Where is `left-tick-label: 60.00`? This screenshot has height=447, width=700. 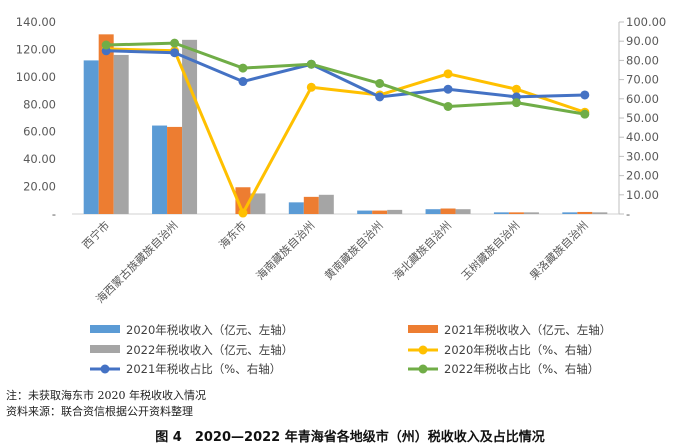 left-tick-label: 60.00 is located at coordinates (39, 132).